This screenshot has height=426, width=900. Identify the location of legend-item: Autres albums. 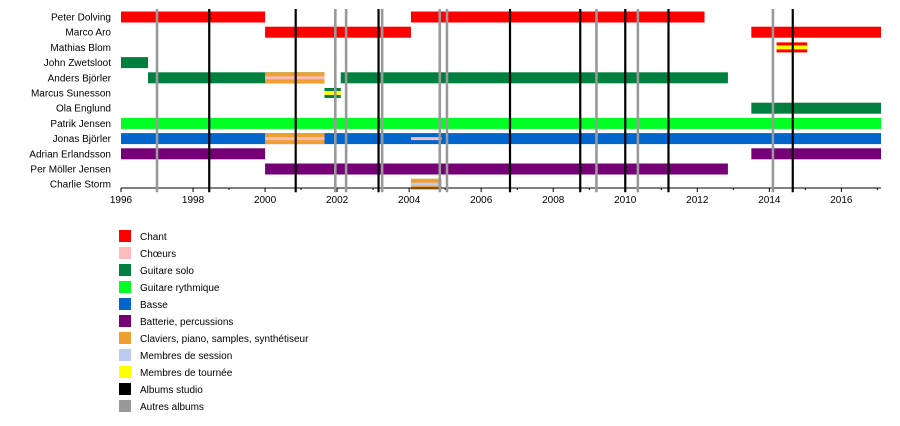
(161, 406).